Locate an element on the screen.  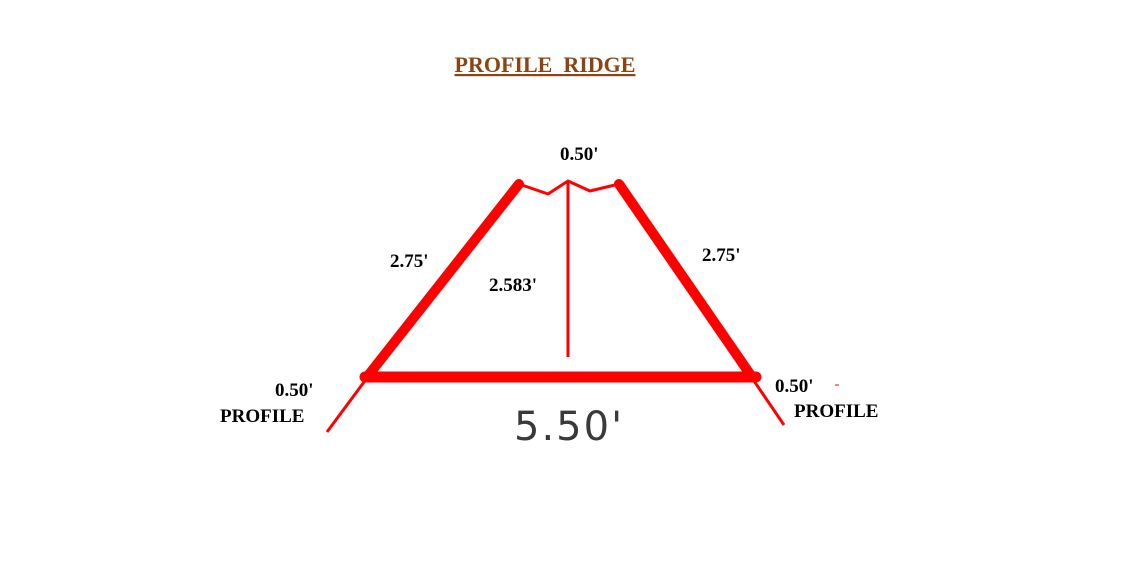
height-label: 2.583' is located at coordinates (513, 285).